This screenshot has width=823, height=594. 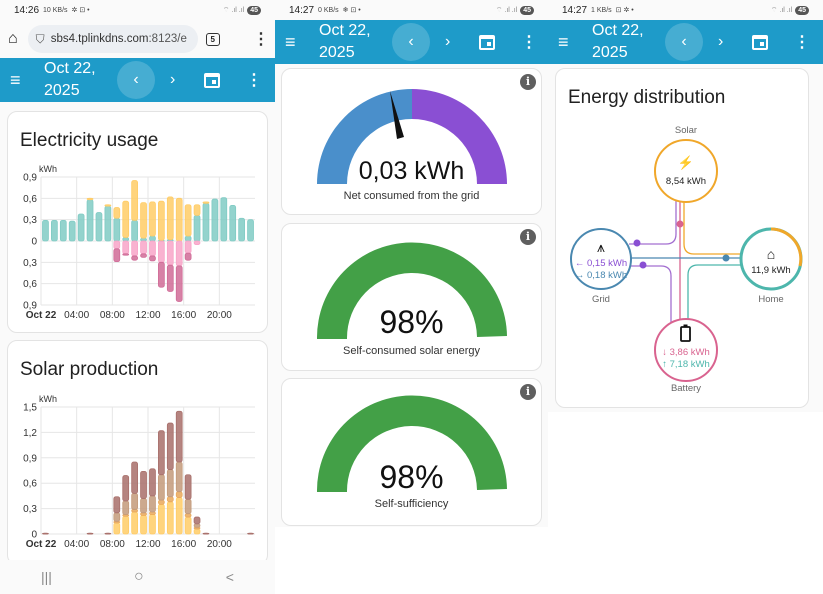 What do you see at coordinates (89, 369) in the screenshot?
I see `card-title: Solar production` at bounding box center [89, 369].